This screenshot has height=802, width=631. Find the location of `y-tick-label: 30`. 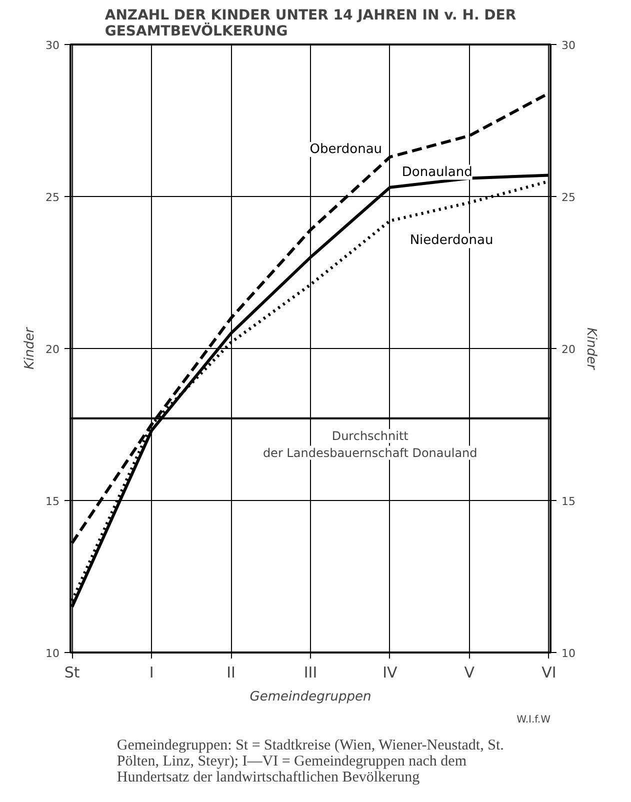

y-tick-label: 30 is located at coordinates (53, 45).